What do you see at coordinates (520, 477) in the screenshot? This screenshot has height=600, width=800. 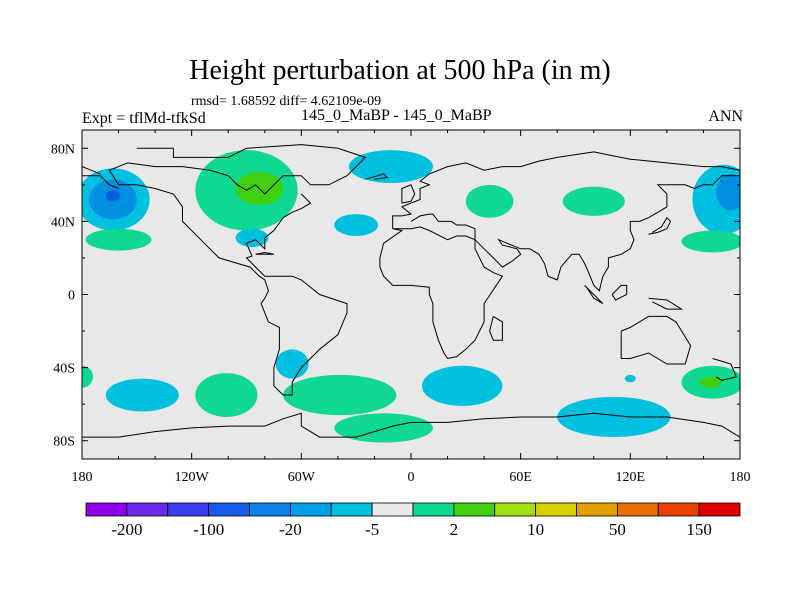 I see `lon-tick-label: 60E` at bounding box center [520, 477].